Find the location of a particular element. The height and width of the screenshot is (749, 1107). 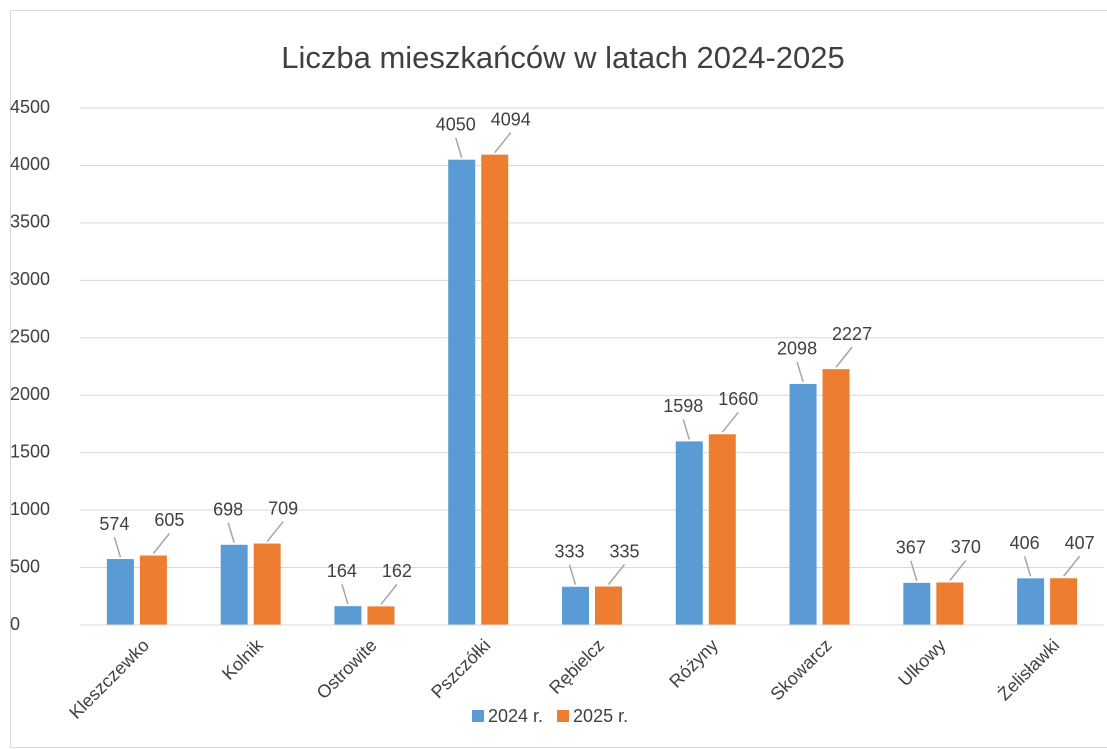

y-tick-label: 2500 is located at coordinates (30, 337).